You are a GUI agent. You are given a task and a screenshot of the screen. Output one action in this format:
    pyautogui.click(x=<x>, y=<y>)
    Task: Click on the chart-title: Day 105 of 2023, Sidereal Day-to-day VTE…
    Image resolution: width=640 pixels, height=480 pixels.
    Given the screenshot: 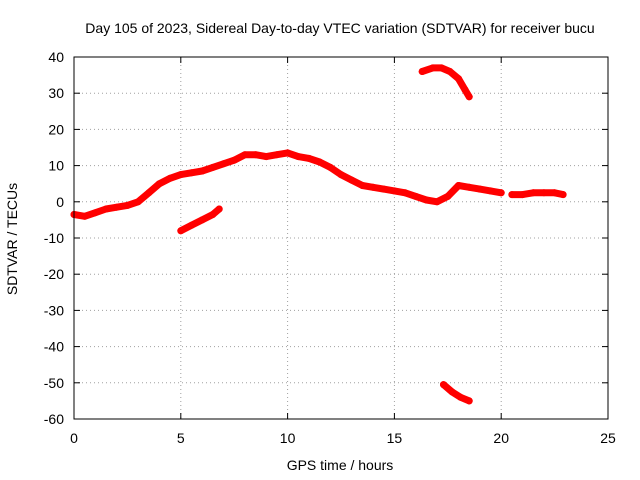 What is the action you would take?
    pyautogui.click(x=339, y=28)
    